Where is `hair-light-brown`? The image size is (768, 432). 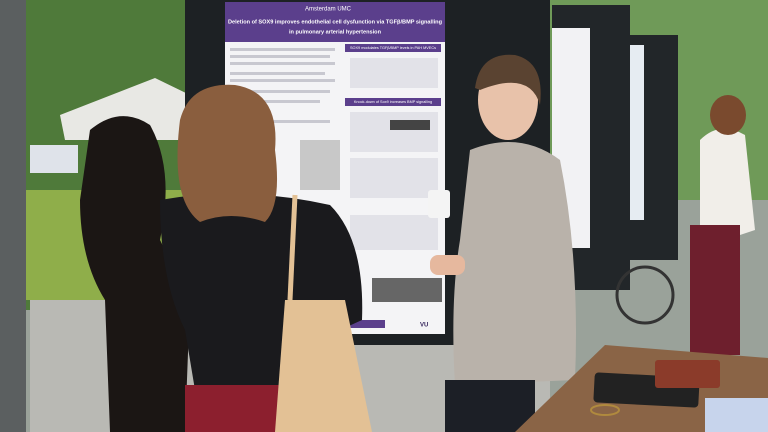
hair-light-brown is located at coordinates (227, 153).